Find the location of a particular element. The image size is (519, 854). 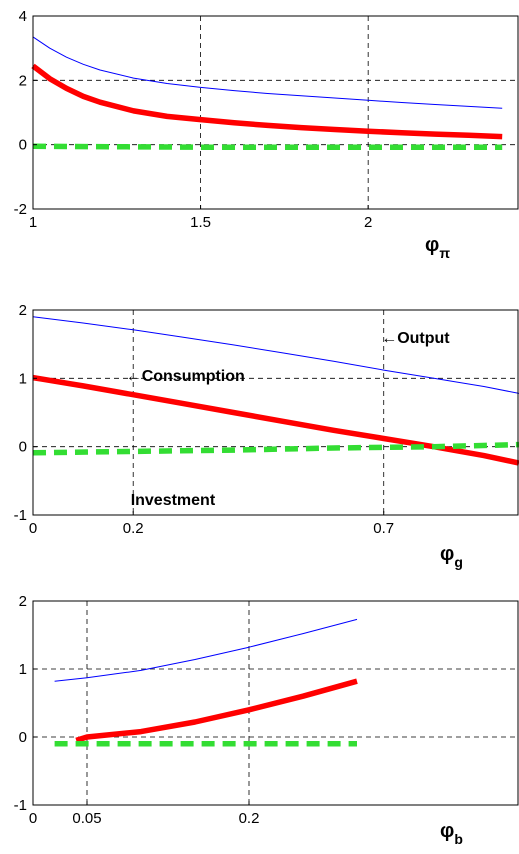

x-axis-label: φb is located at coordinates (451, 833).